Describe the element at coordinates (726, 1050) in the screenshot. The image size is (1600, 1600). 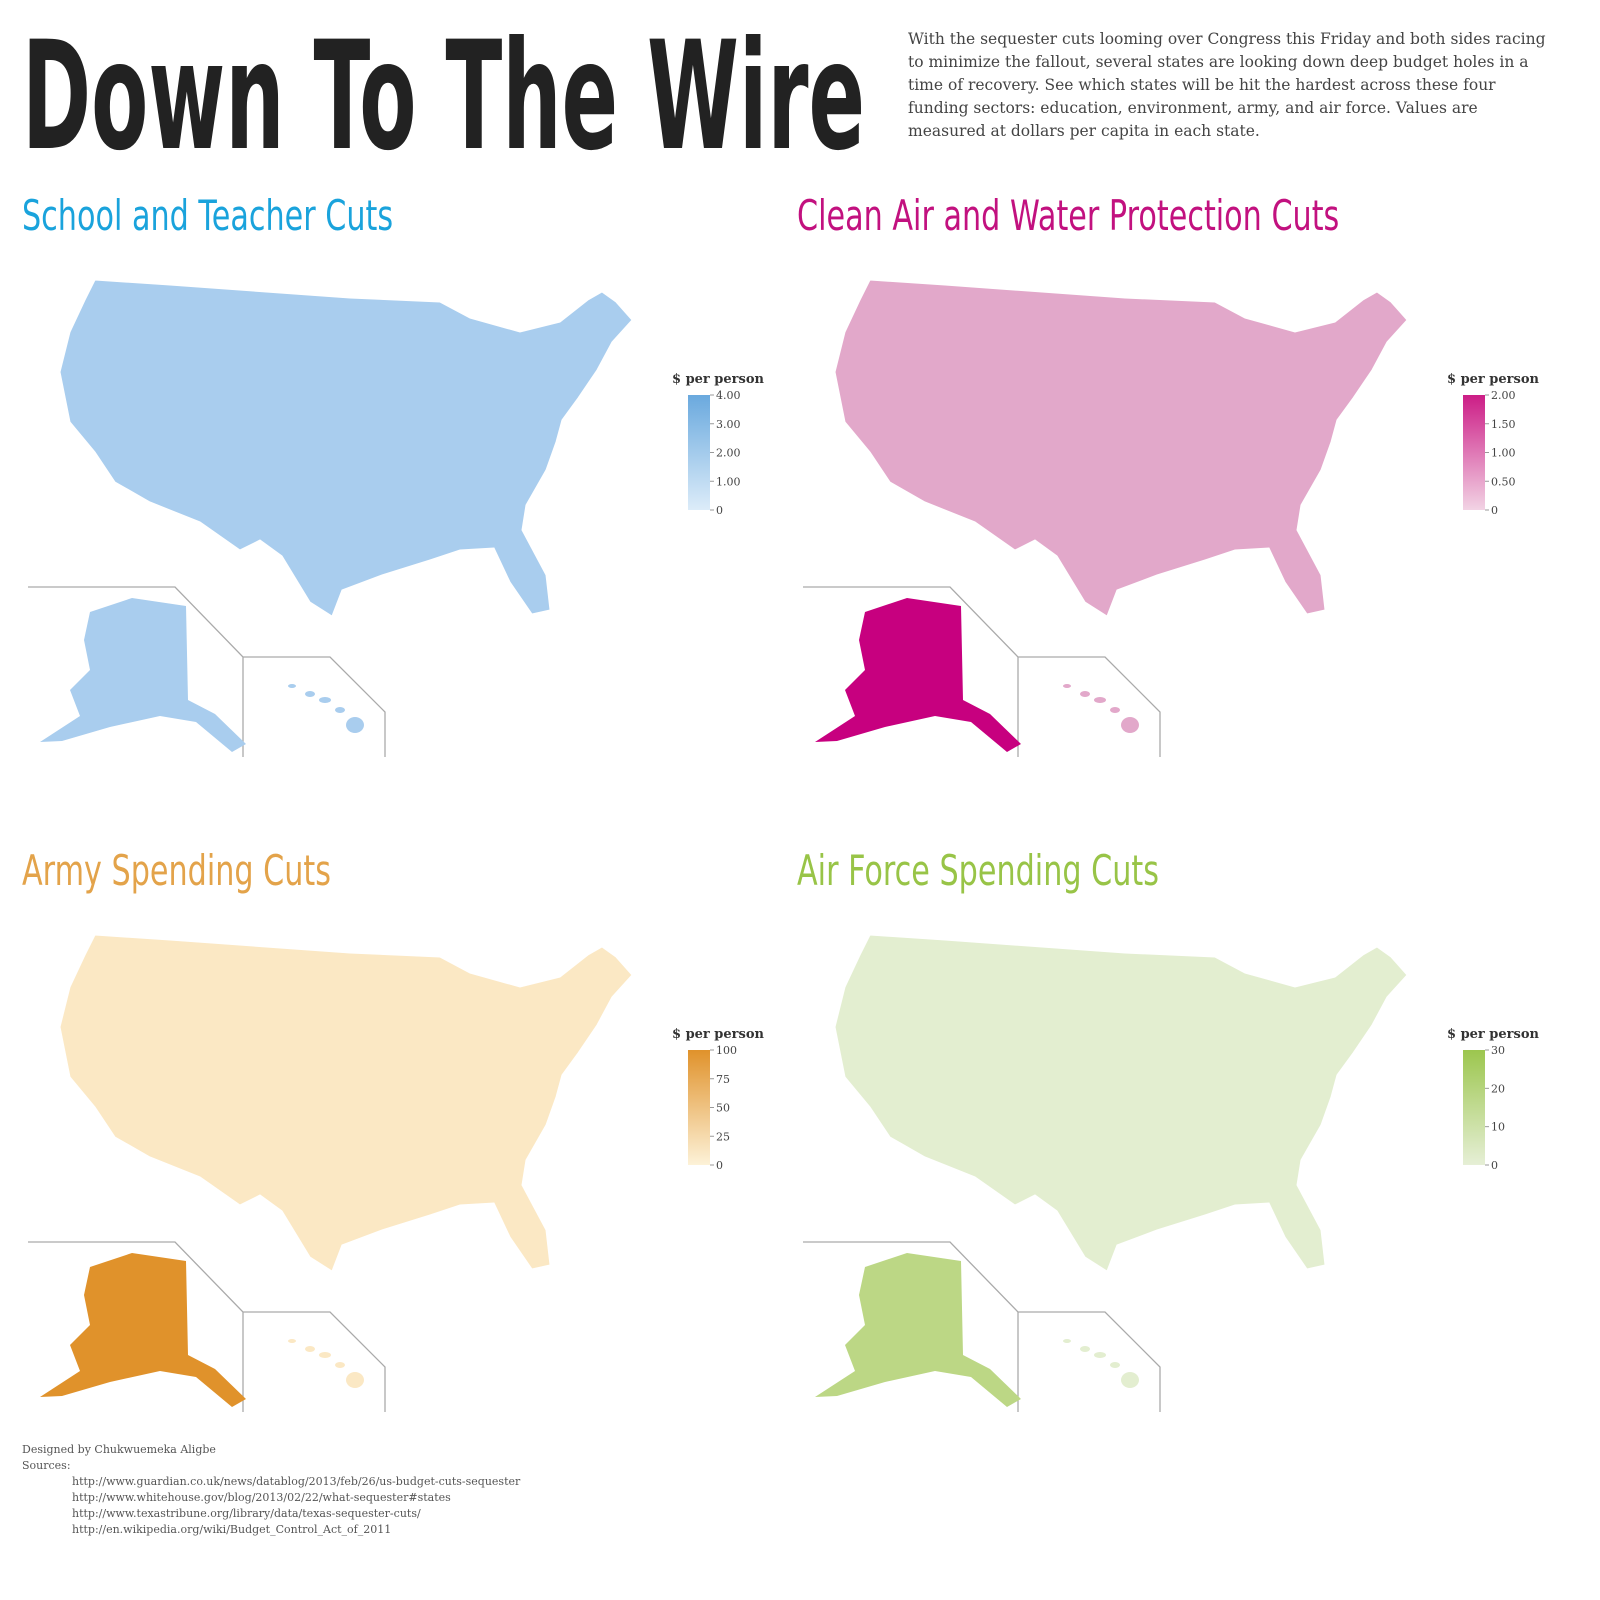
I see `legend-tick-label: 100` at that location.